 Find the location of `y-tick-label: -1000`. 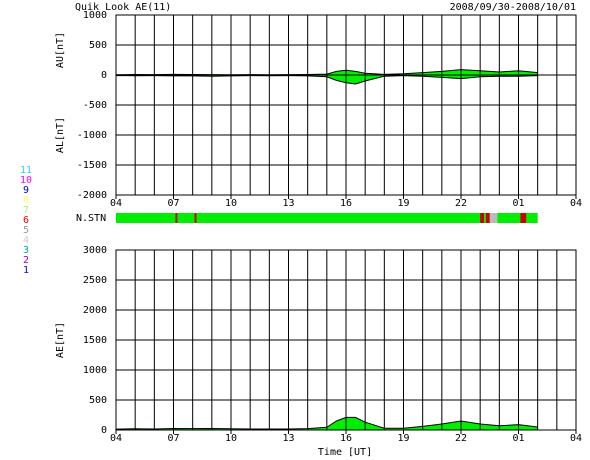

y-tick-label: -1000 is located at coordinates (92, 135).